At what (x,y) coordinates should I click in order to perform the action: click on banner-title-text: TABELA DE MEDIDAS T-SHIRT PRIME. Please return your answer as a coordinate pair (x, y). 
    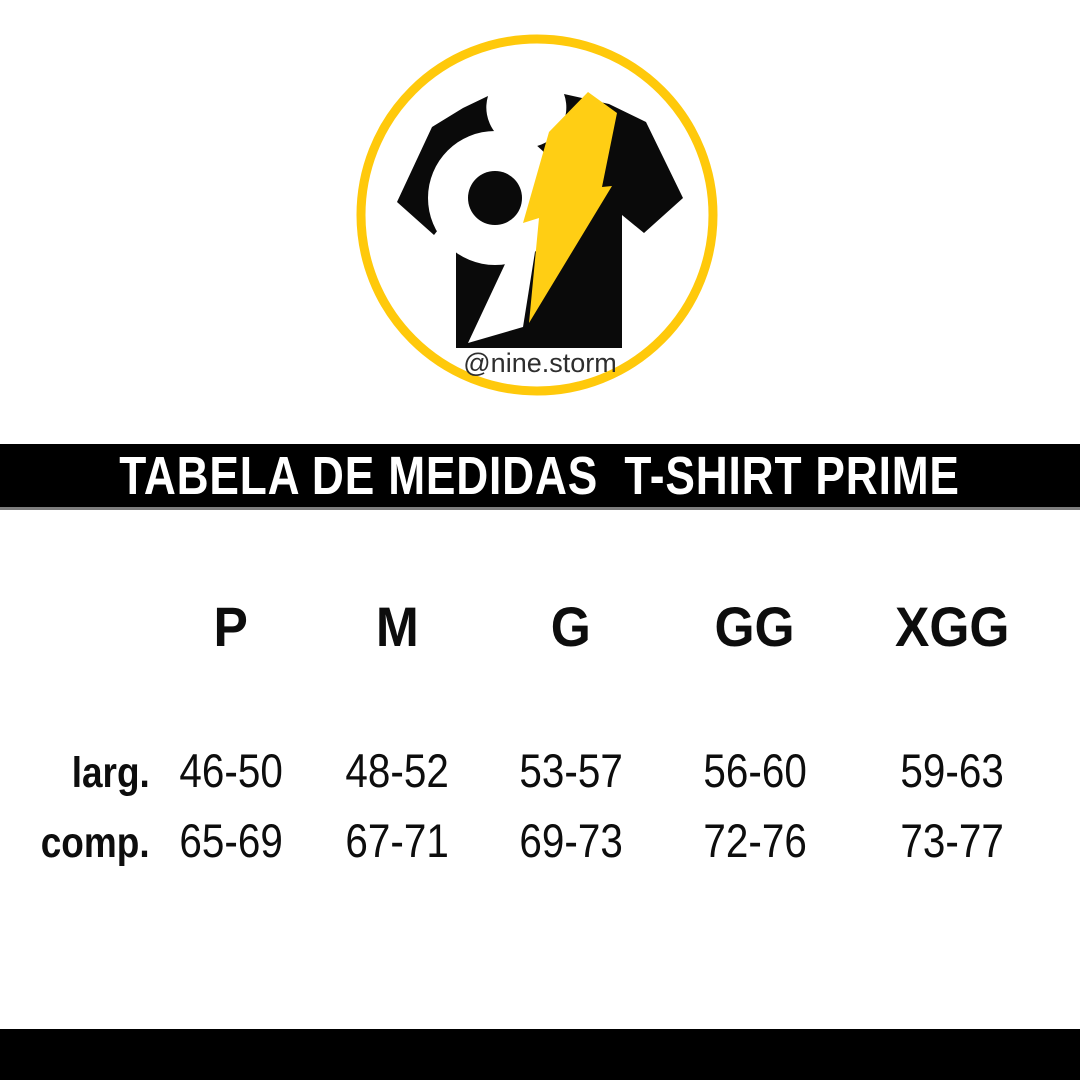
    Looking at the image, I should click on (540, 475).